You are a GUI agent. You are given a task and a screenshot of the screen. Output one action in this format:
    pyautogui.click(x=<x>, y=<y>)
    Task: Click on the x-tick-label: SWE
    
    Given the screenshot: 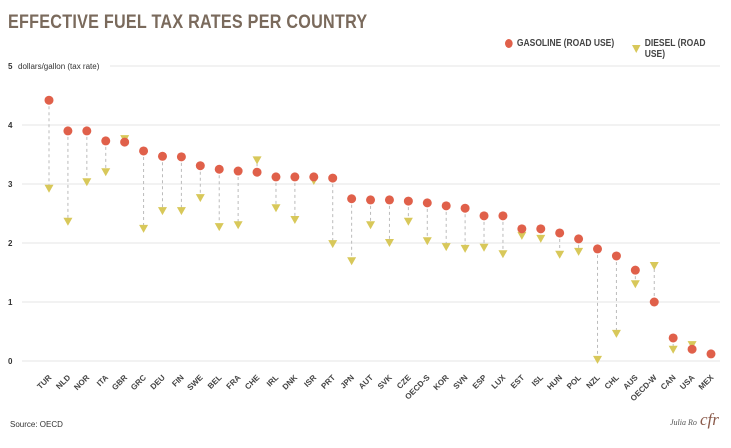 What is the action you would take?
    pyautogui.click(x=195, y=383)
    